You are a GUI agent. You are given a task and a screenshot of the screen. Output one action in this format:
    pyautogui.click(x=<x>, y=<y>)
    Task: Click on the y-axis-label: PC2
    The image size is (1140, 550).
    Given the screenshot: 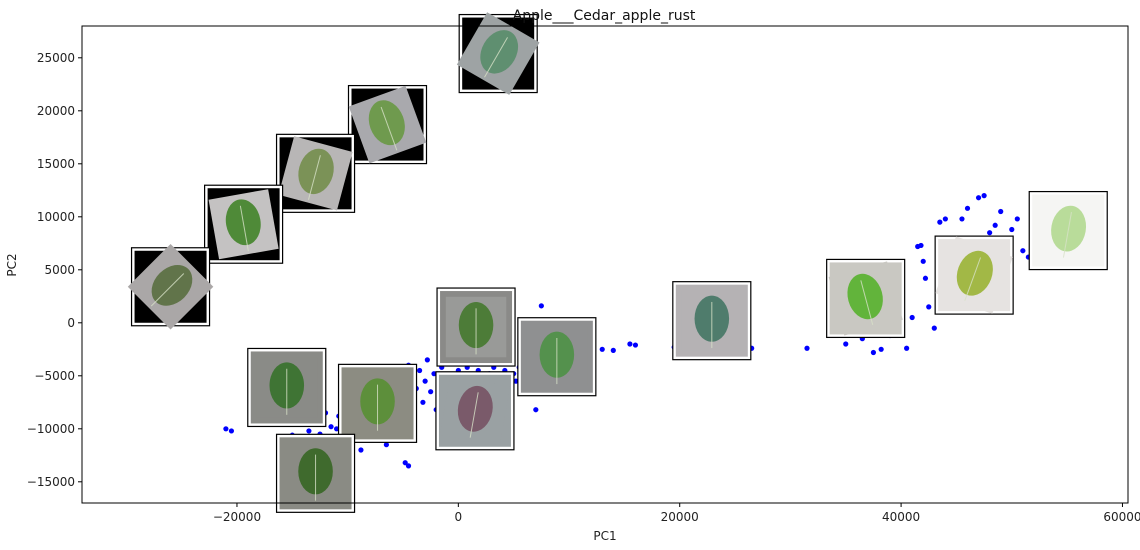 What is the action you would take?
    pyautogui.click(x=12, y=264)
    